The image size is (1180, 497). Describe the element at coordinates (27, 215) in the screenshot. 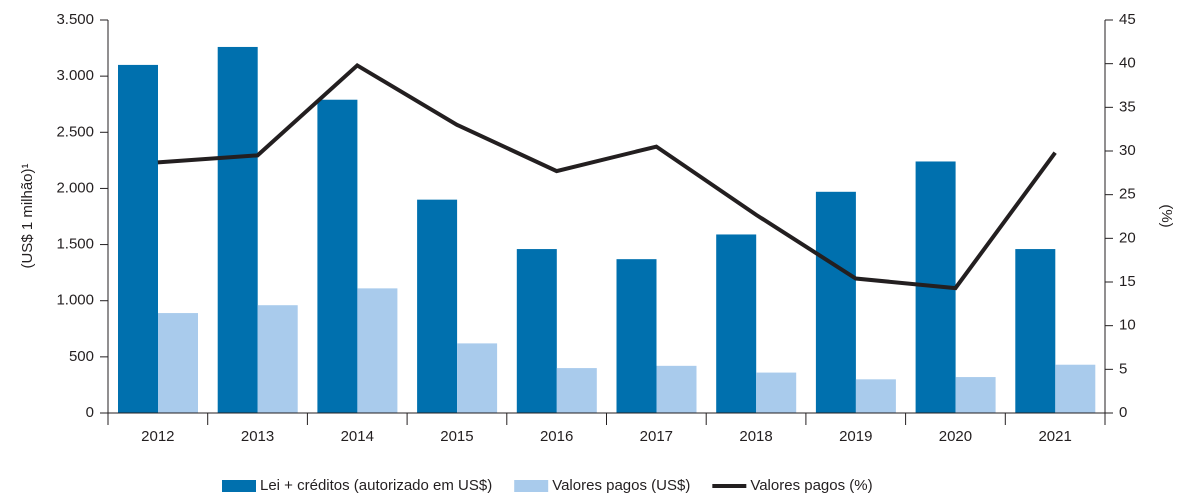

I see `y-axis-label: (US$ 1 milhão)¹` at that location.